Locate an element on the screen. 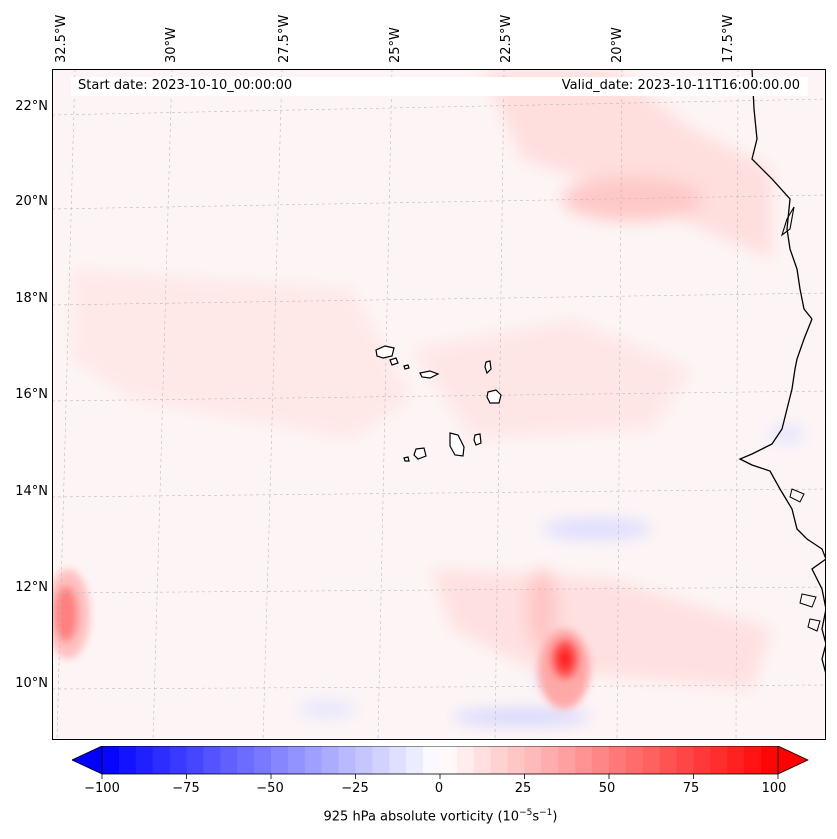 The width and height of the screenshot is (837, 839). lat-label: 20°N is located at coordinates (31, 201).